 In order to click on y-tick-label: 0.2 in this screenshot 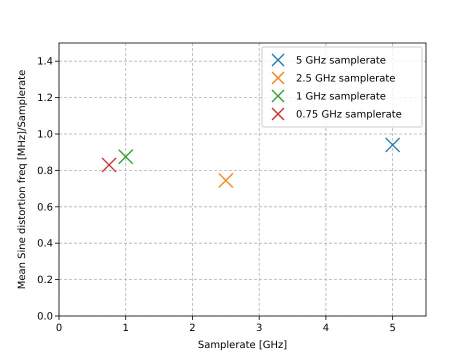, I will do `click(45, 280)`.